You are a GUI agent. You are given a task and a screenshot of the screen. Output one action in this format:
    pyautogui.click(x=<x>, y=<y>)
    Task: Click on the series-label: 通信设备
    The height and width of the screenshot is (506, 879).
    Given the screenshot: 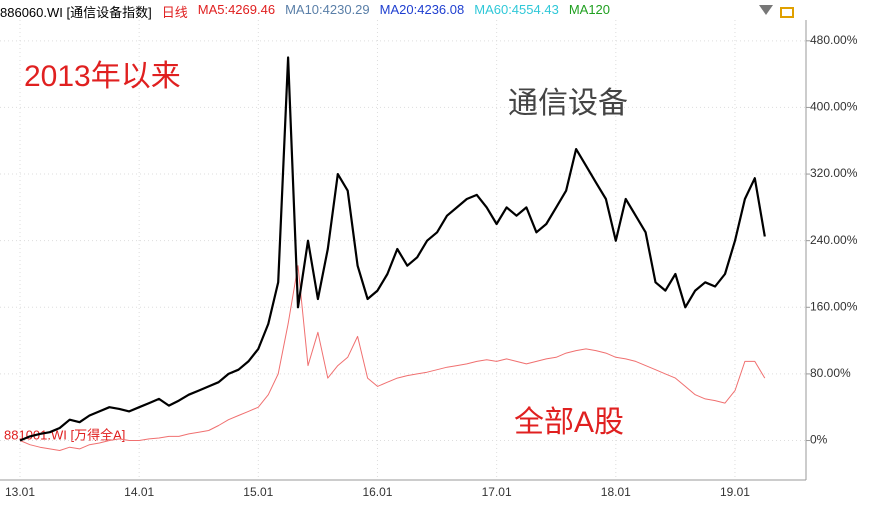 What is the action you would take?
    pyautogui.click(x=568, y=103)
    